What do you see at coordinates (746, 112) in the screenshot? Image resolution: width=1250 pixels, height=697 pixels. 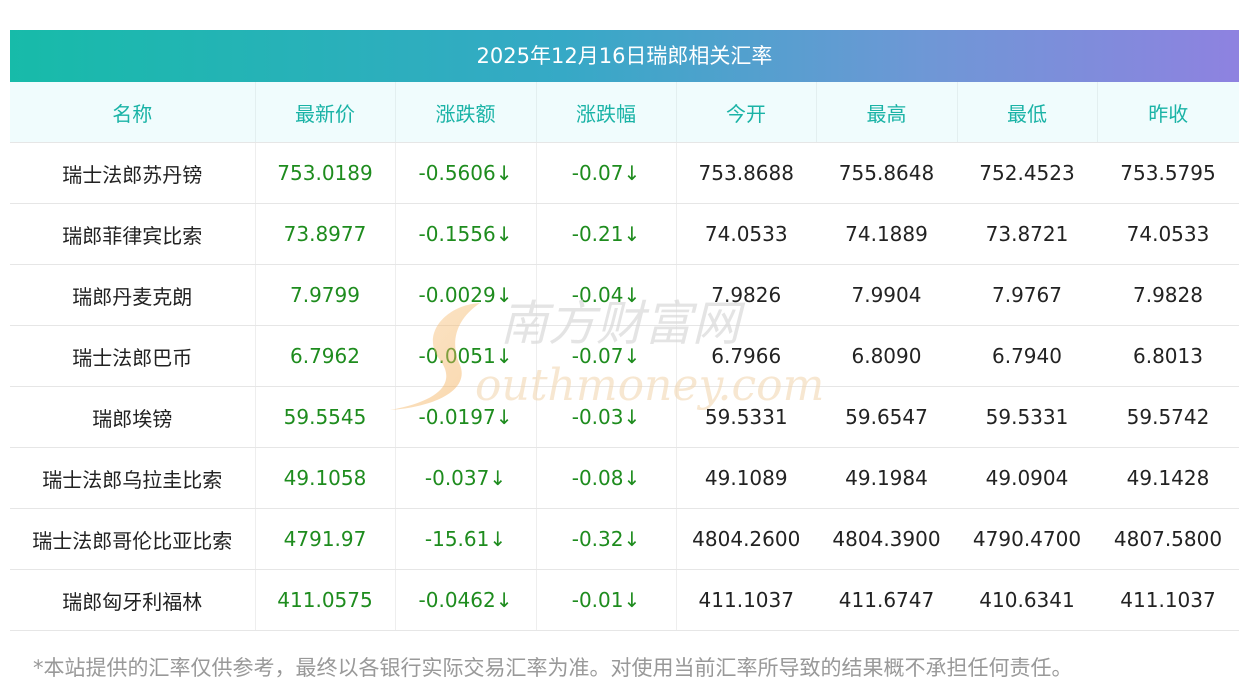 I see `column-header-open: 今开` at bounding box center [746, 112].